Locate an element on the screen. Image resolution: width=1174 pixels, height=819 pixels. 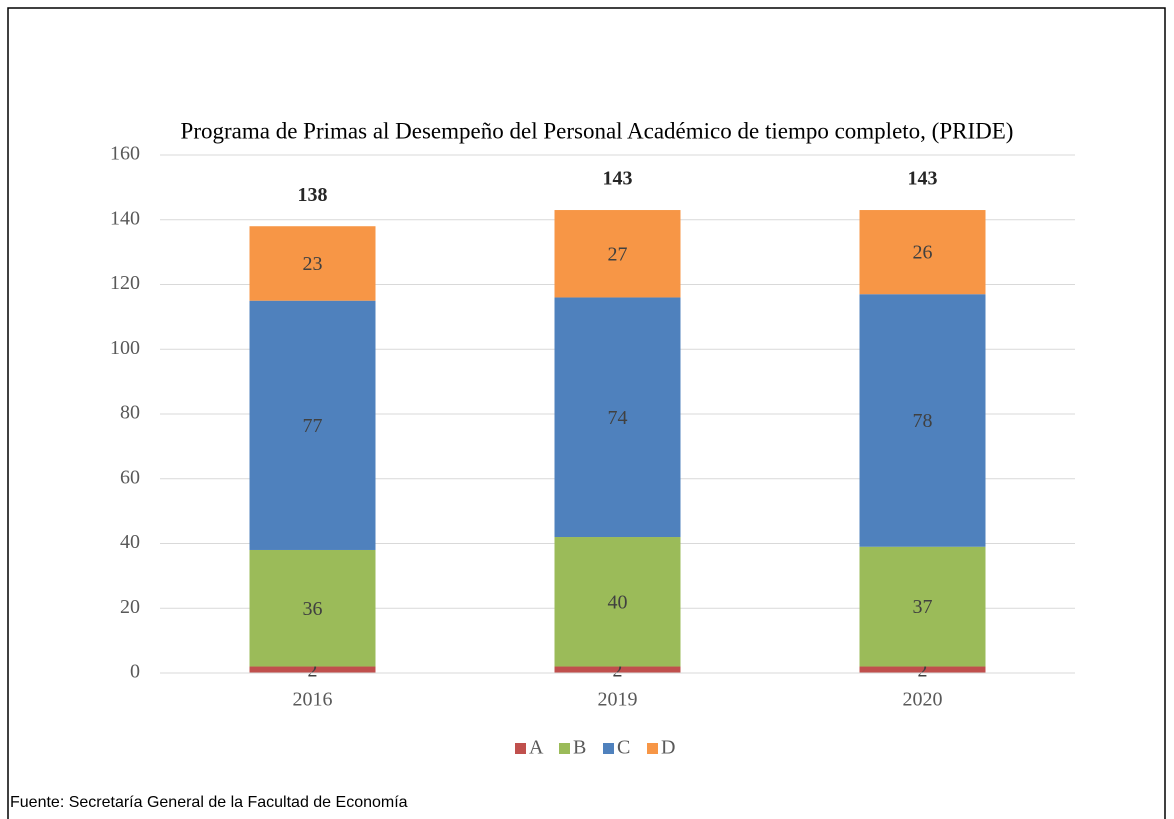
data-label: 74 is located at coordinates (618, 418).